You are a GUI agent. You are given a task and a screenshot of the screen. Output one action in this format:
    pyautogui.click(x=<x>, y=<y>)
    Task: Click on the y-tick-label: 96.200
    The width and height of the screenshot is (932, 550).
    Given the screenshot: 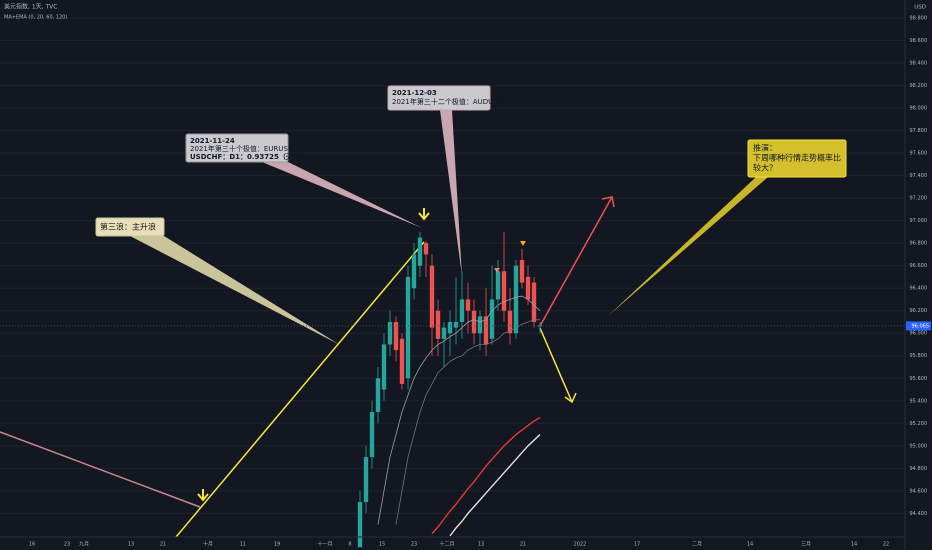 What is the action you would take?
    pyautogui.click(x=919, y=311)
    